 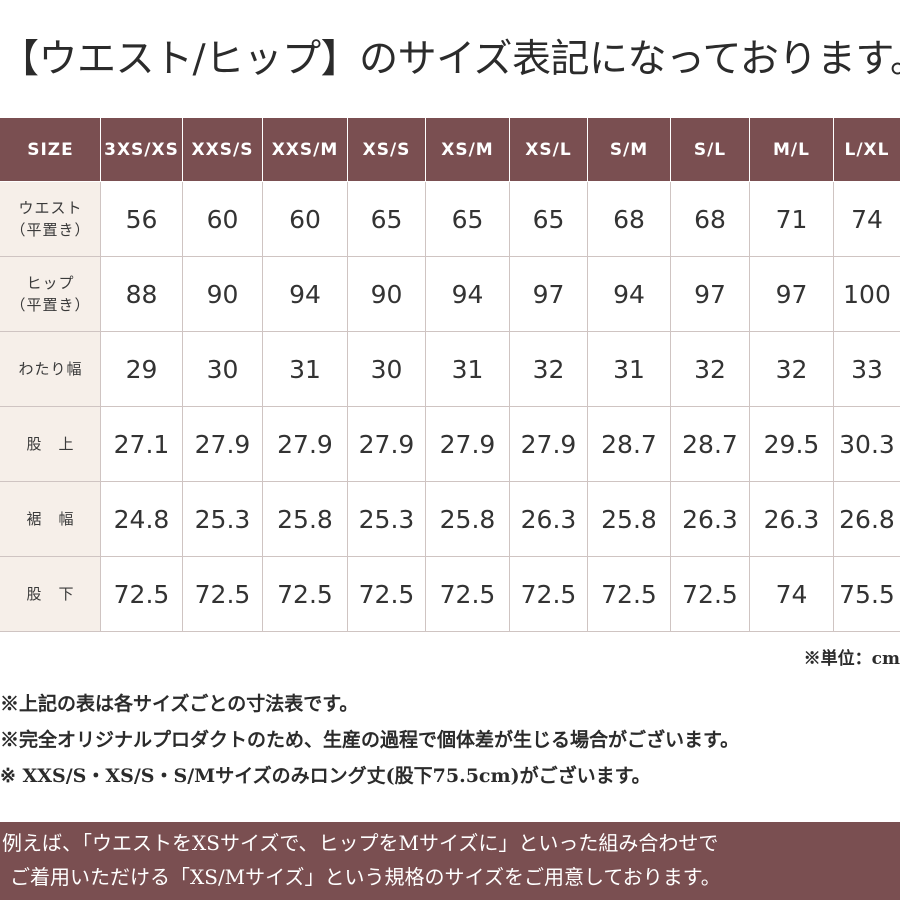 I want to click on table-row: ヒップ （平置き） 88 90 94 90 94 97 94 97 97 100, so click(x=450, y=294).